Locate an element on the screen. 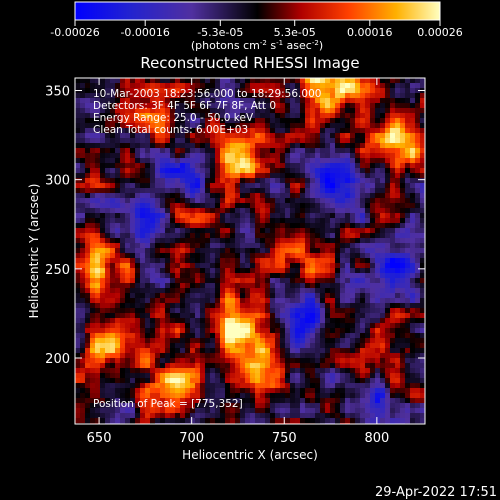  y-axis-label: Heliocentric Y (arcsec) is located at coordinates (34, 251).